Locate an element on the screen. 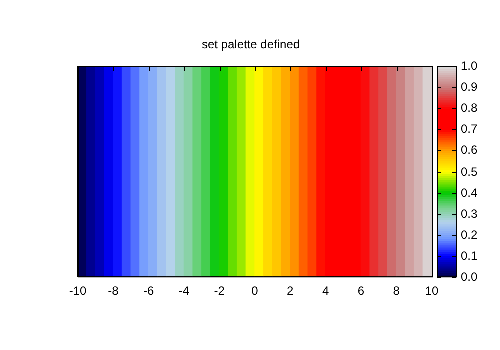 The height and width of the screenshot is (350, 500). x-tick-label: 8 is located at coordinates (396, 291).